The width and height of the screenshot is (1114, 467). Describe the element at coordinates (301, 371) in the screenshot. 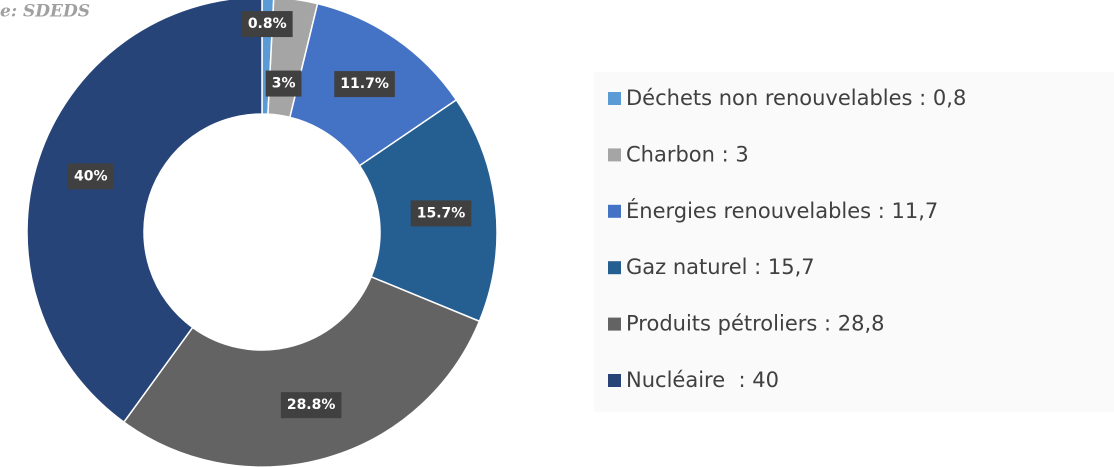

I see `slice` at that location.